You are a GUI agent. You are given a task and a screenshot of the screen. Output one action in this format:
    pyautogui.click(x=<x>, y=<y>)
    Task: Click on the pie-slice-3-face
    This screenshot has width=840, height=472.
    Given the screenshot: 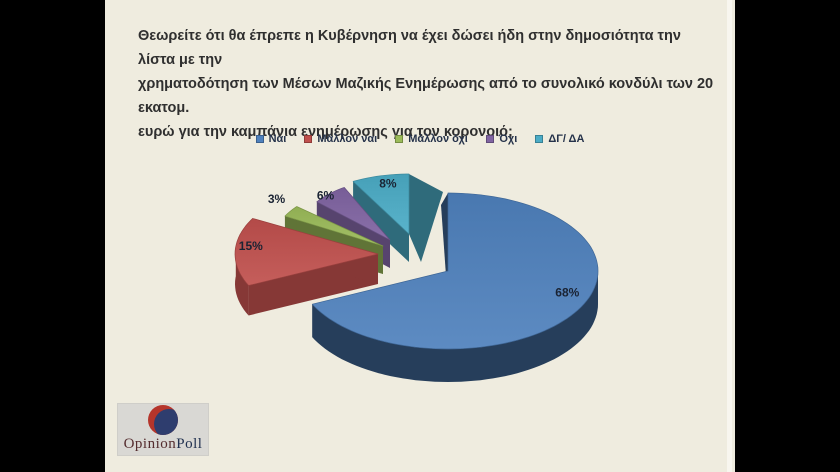 What is the action you would take?
    pyautogui.click(x=353, y=214)
    